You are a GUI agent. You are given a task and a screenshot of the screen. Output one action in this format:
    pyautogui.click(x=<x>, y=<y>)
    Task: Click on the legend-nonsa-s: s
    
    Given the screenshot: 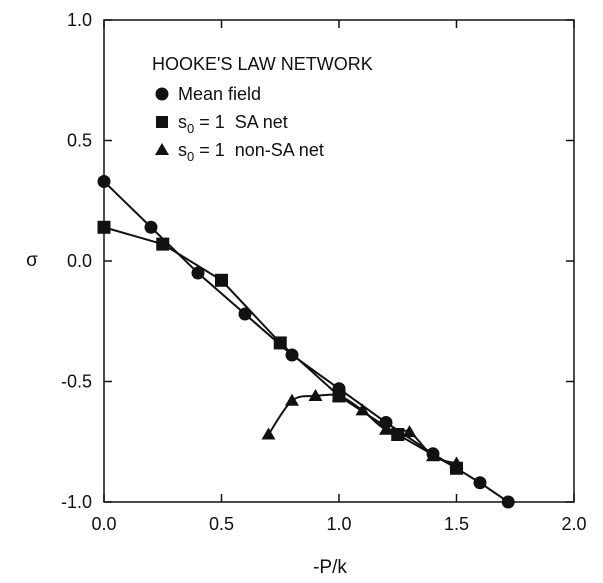 What is the action you would take?
    pyautogui.click(x=182, y=150)
    